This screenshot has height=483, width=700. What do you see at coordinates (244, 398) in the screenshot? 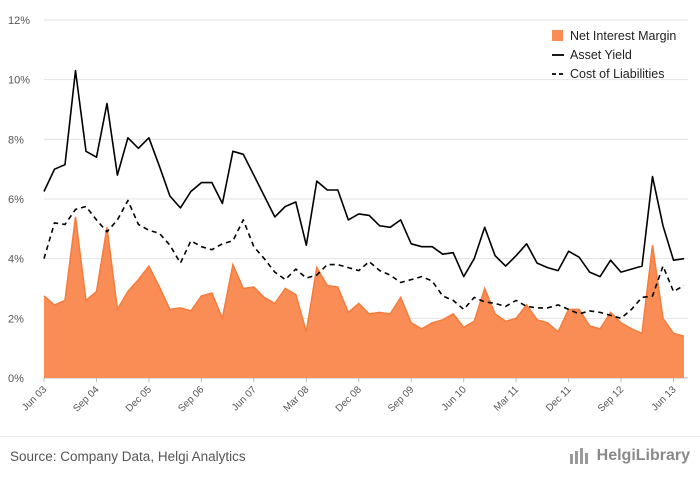
I see `x-tick-label: Jun 07` at bounding box center [244, 398].